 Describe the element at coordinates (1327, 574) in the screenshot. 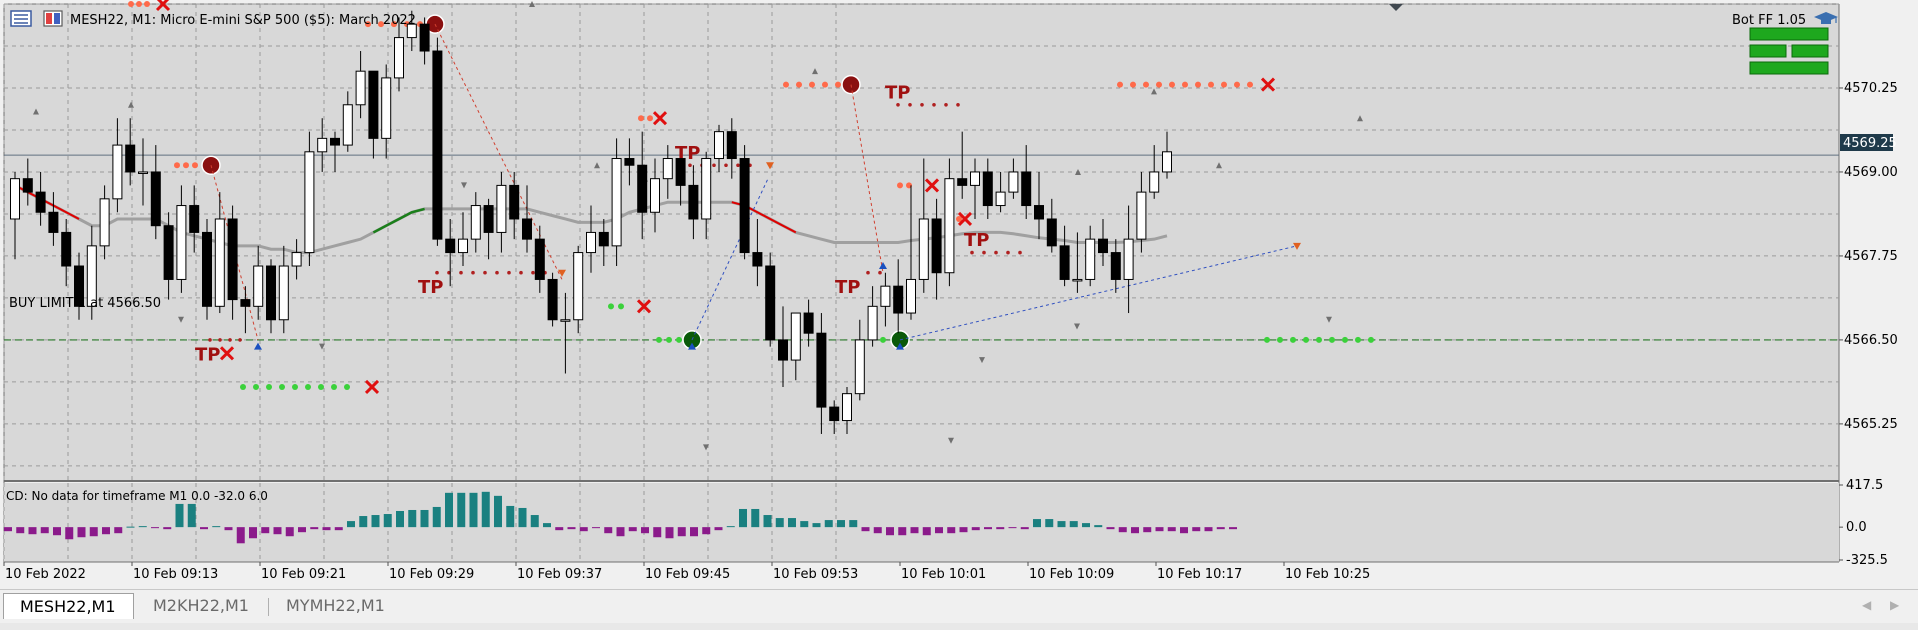

I see `time-axis-label: 10 Feb 10:25` at that location.